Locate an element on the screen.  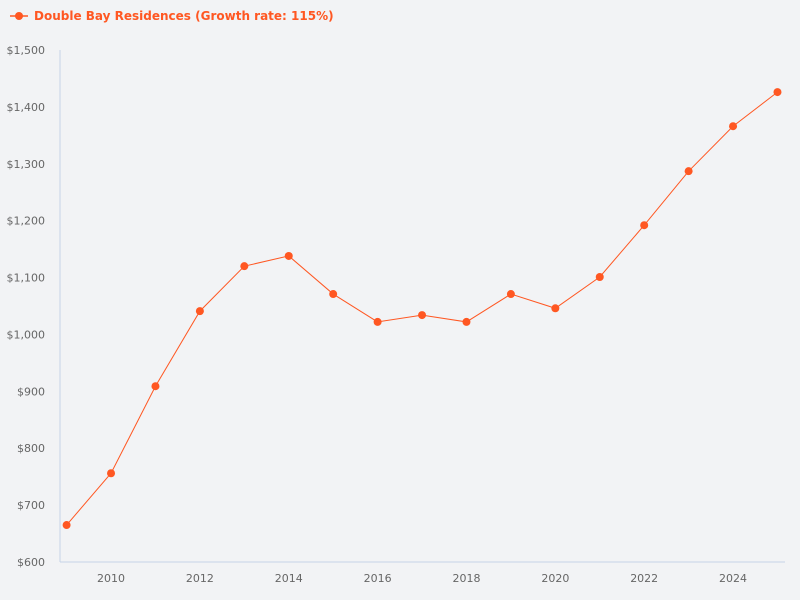
x-tick-label: 2018 is located at coordinates (466, 578).